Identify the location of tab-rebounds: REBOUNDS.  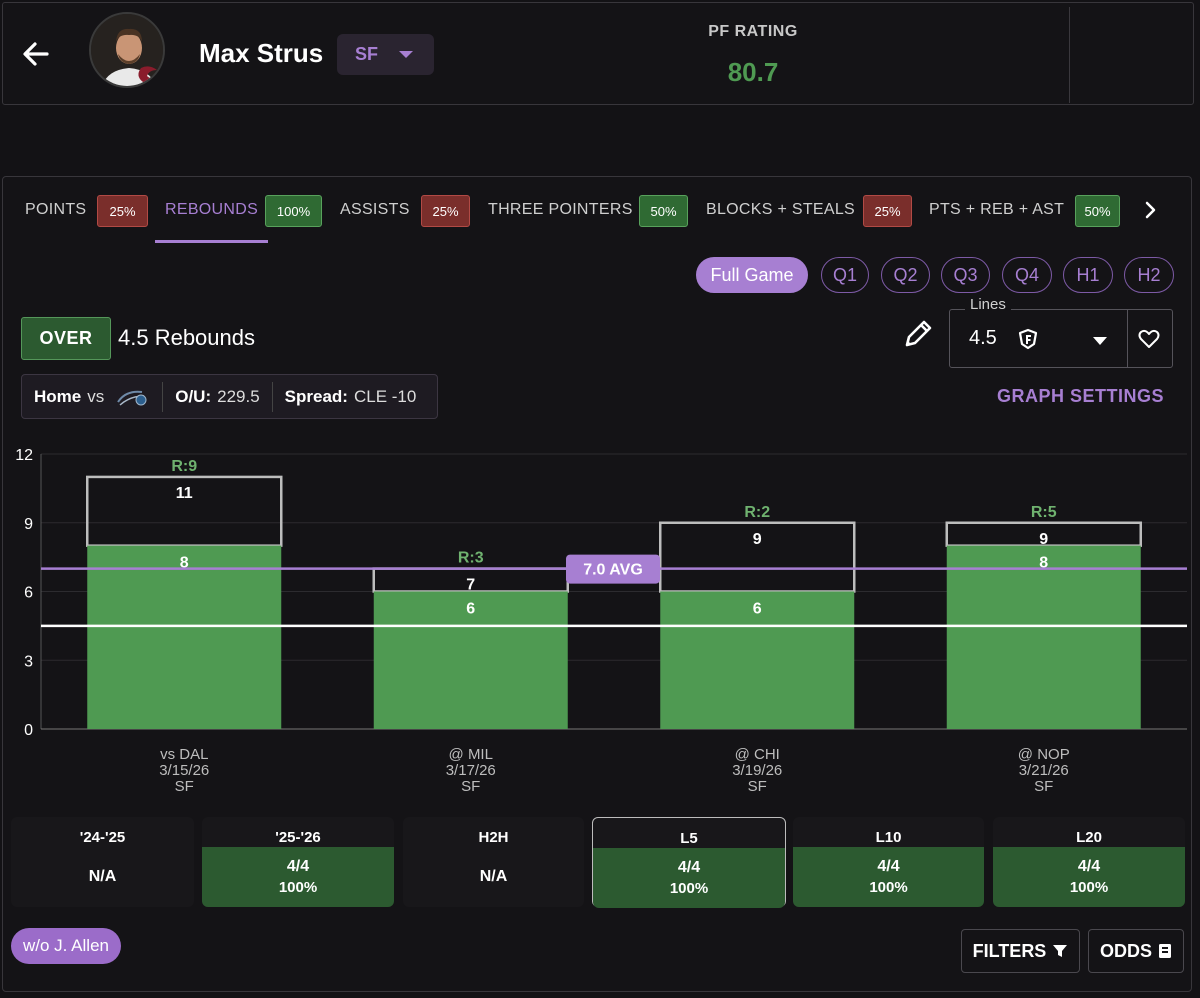
(211, 210).